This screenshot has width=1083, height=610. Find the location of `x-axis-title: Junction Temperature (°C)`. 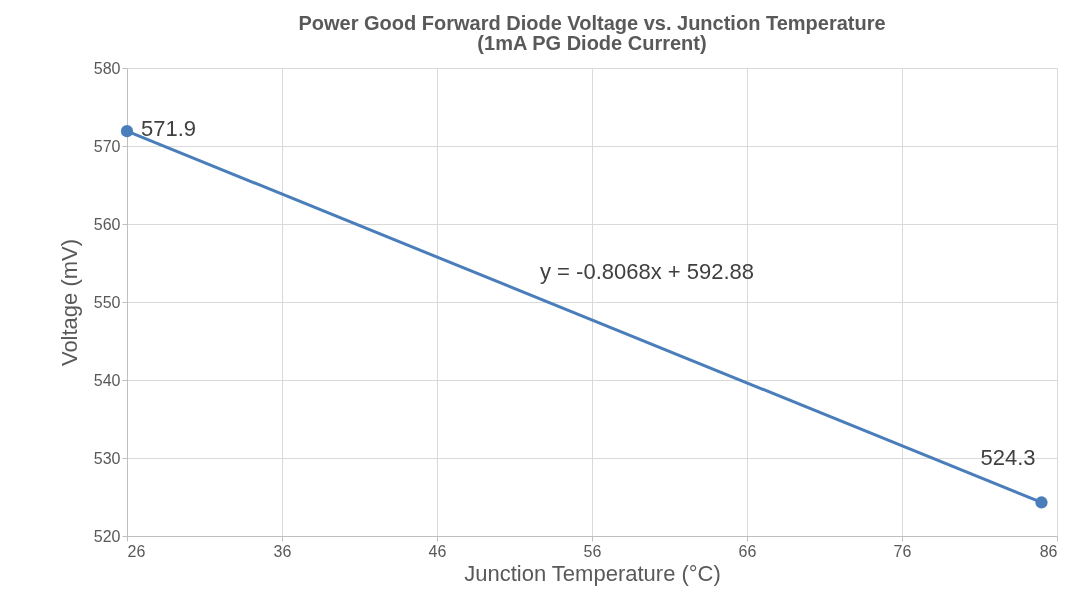

x-axis-title: Junction Temperature (°C) is located at coordinates (592, 573).